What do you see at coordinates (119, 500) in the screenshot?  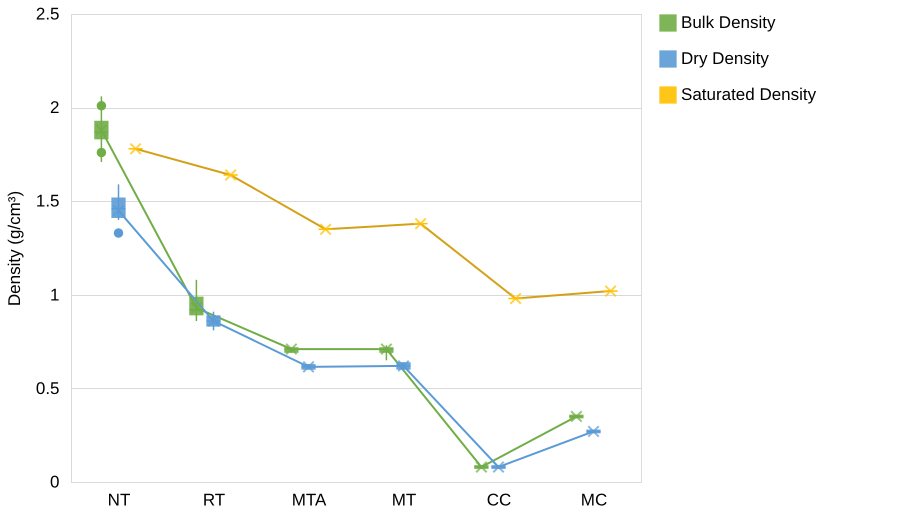 I see `x-tick-label: NT` at bounding box center [119, 500].